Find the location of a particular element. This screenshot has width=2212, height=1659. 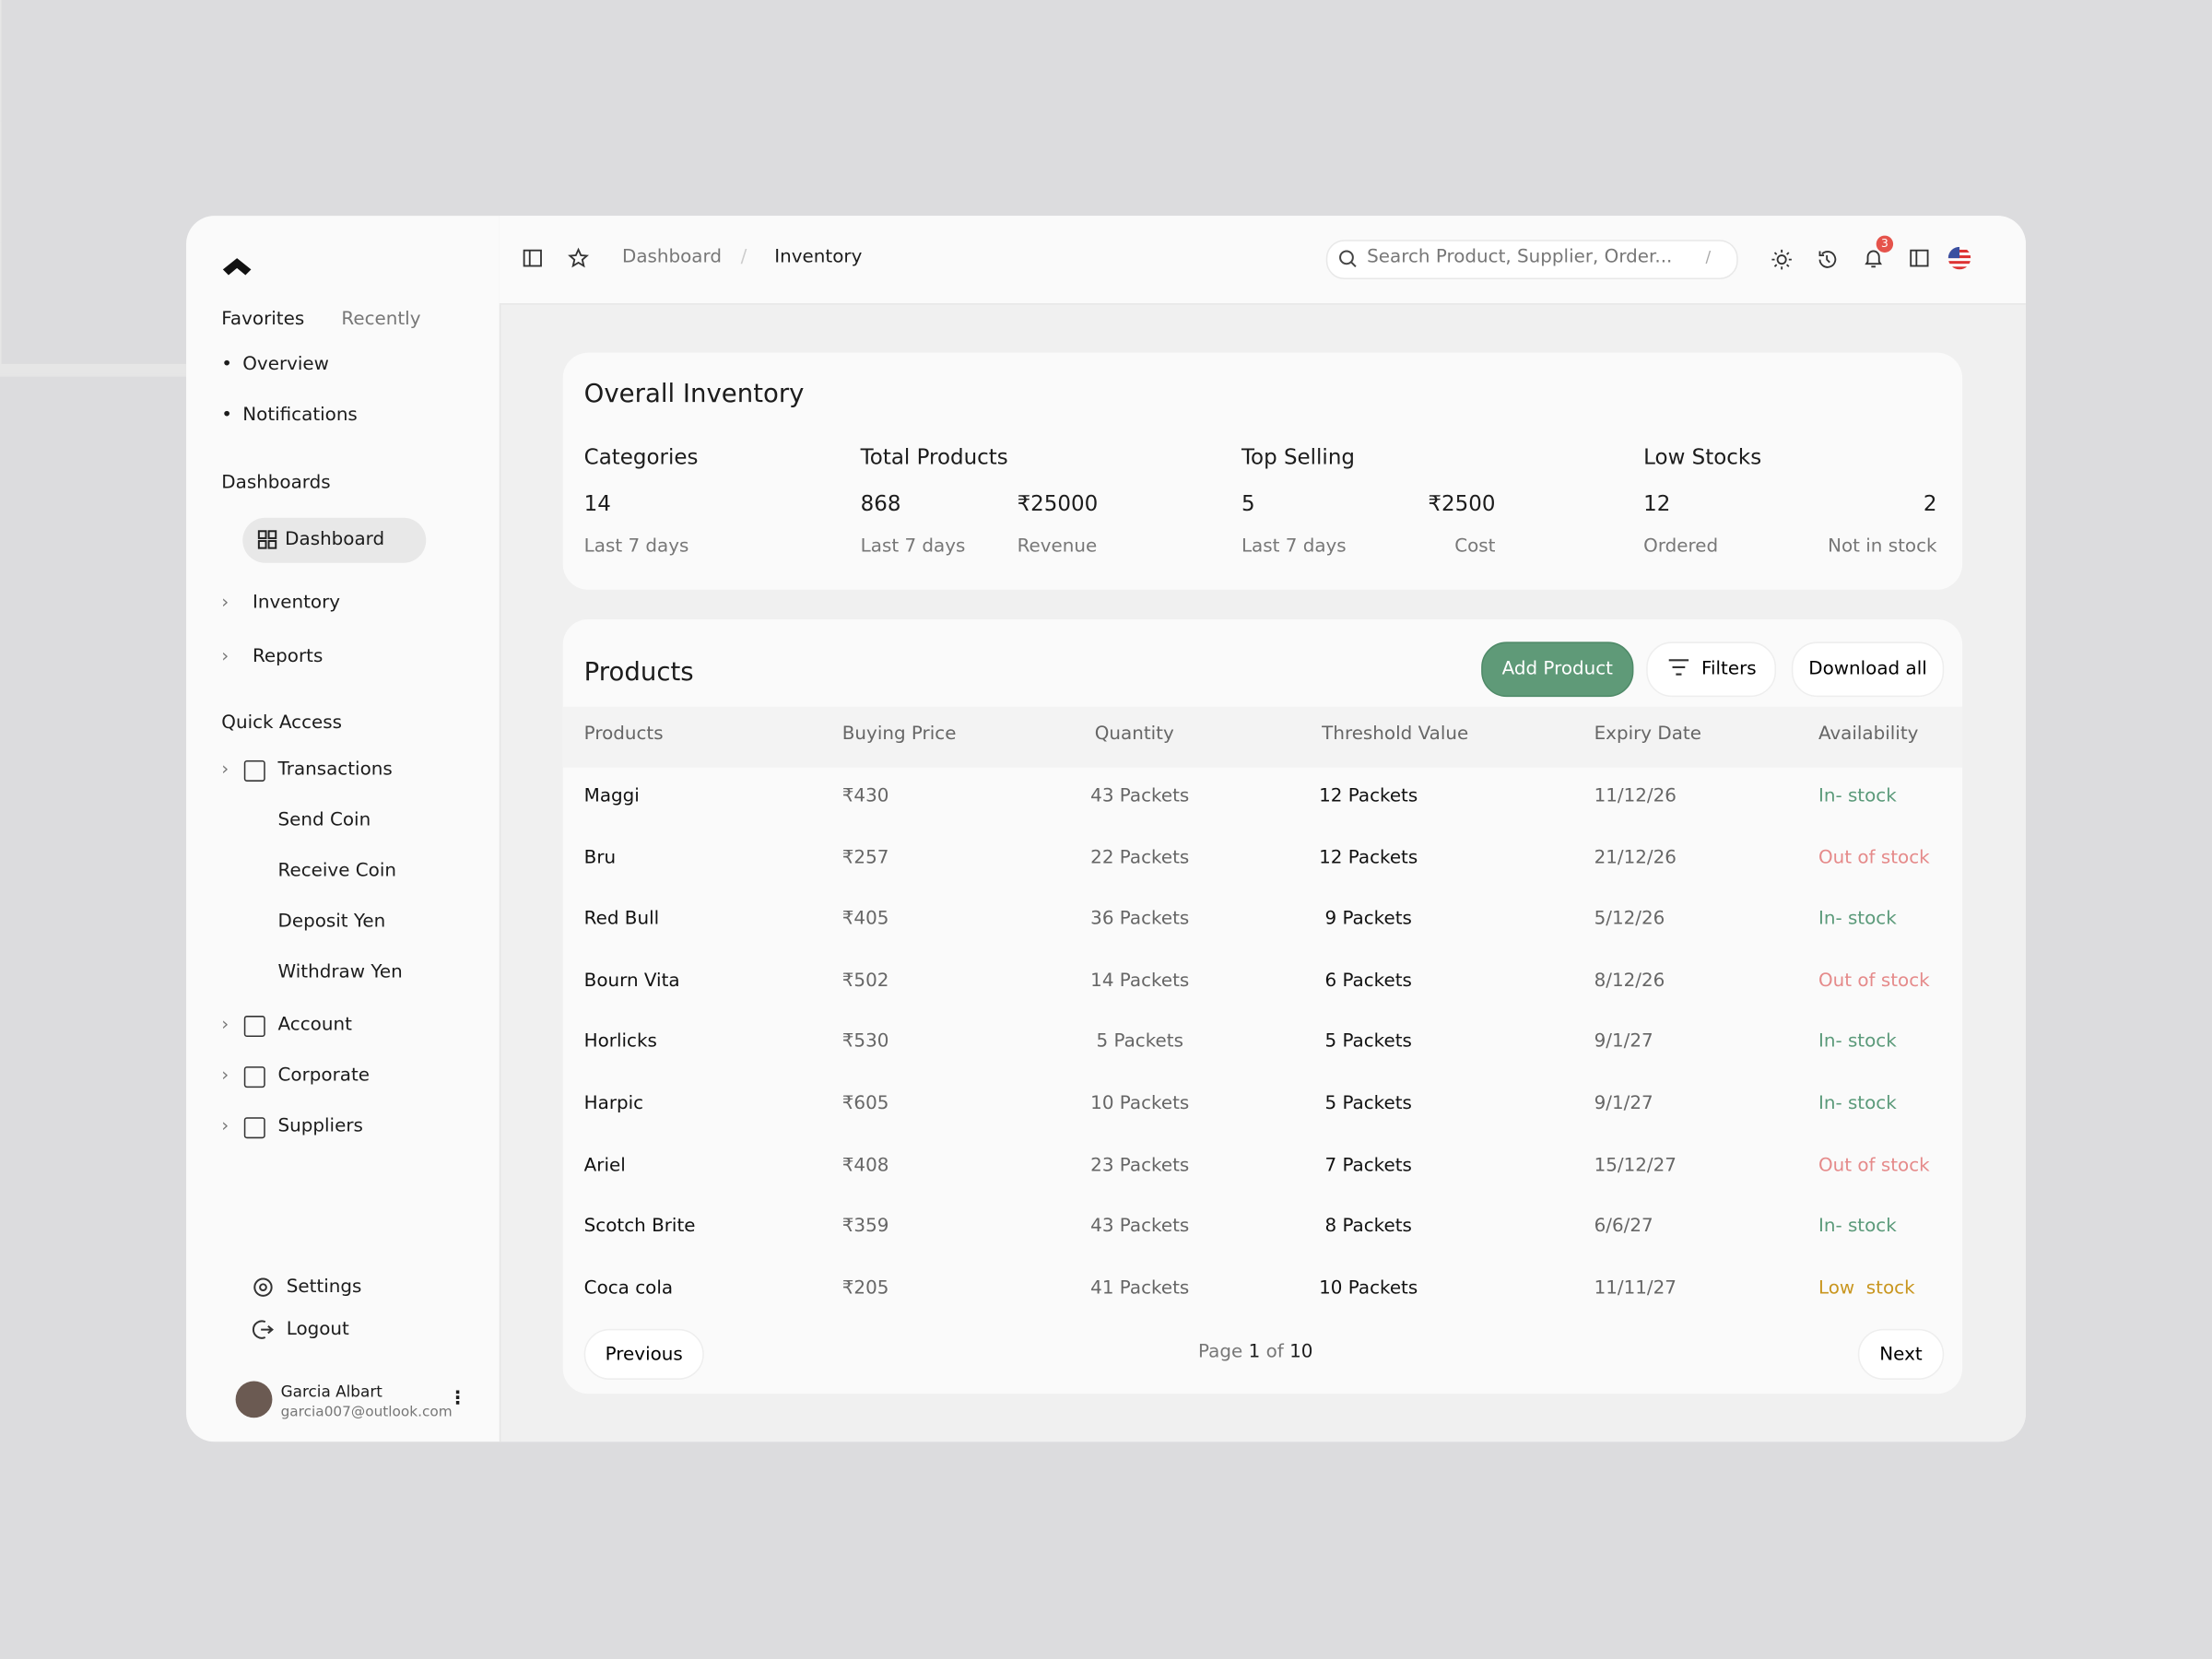

text: Page is located at coordinates (1220, 1352).